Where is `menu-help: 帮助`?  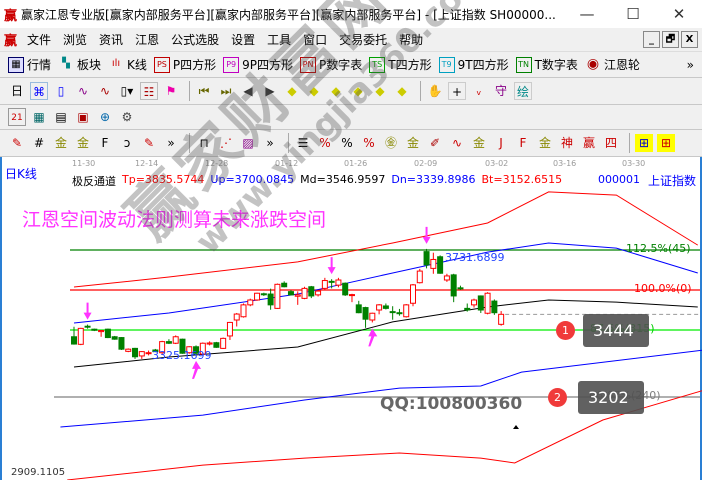
menu-help: 帮助 is located at coordinates (411, 40).